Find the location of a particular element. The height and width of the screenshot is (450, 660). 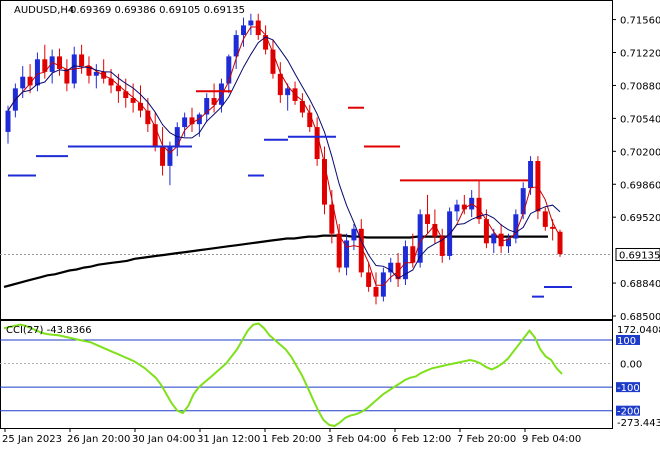

price-tick-label: 0.70540 is located at coordinates (640, 119).